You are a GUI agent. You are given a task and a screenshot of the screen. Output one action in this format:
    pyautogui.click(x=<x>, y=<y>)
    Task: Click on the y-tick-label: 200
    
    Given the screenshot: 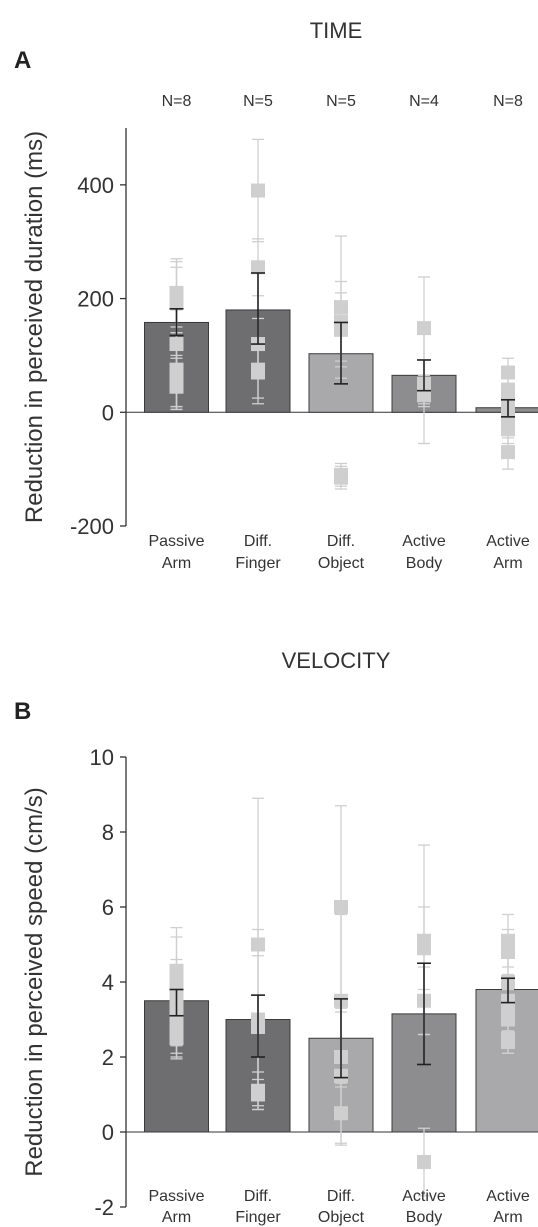 What is the action you would take?
    pyautogui.click(x=95, y=299)
    